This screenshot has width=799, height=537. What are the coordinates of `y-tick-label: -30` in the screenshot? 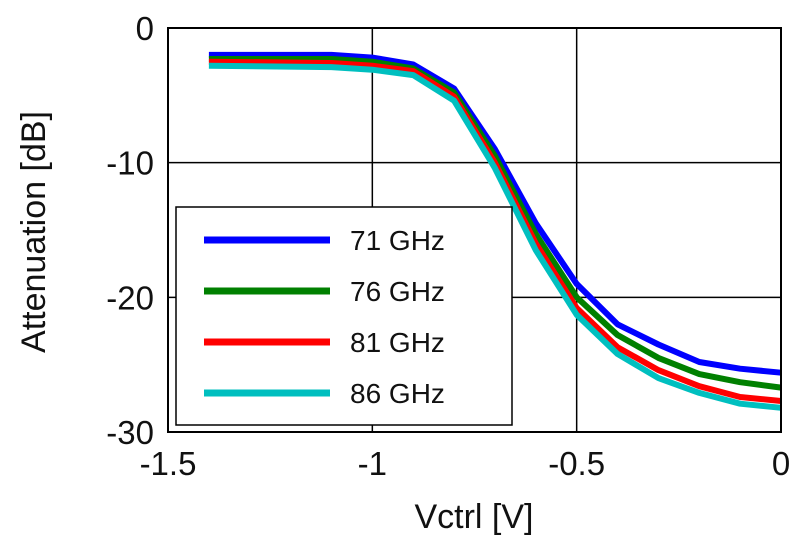 It's located at (130, 432).